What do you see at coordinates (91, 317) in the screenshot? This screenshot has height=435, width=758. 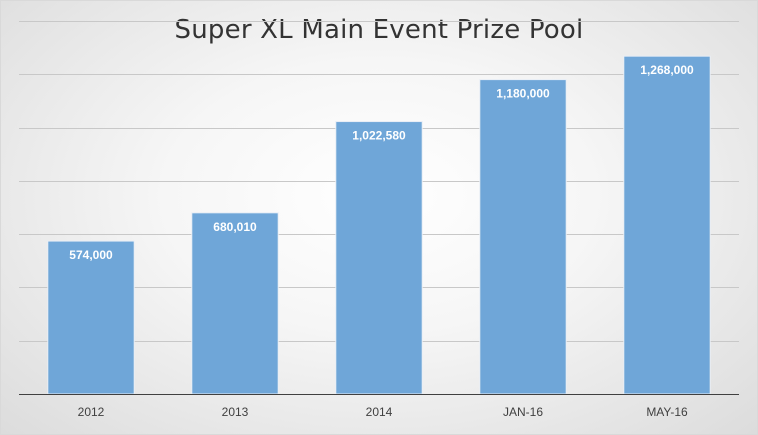 I see `bar-2012` at bounding box center [91, 317].